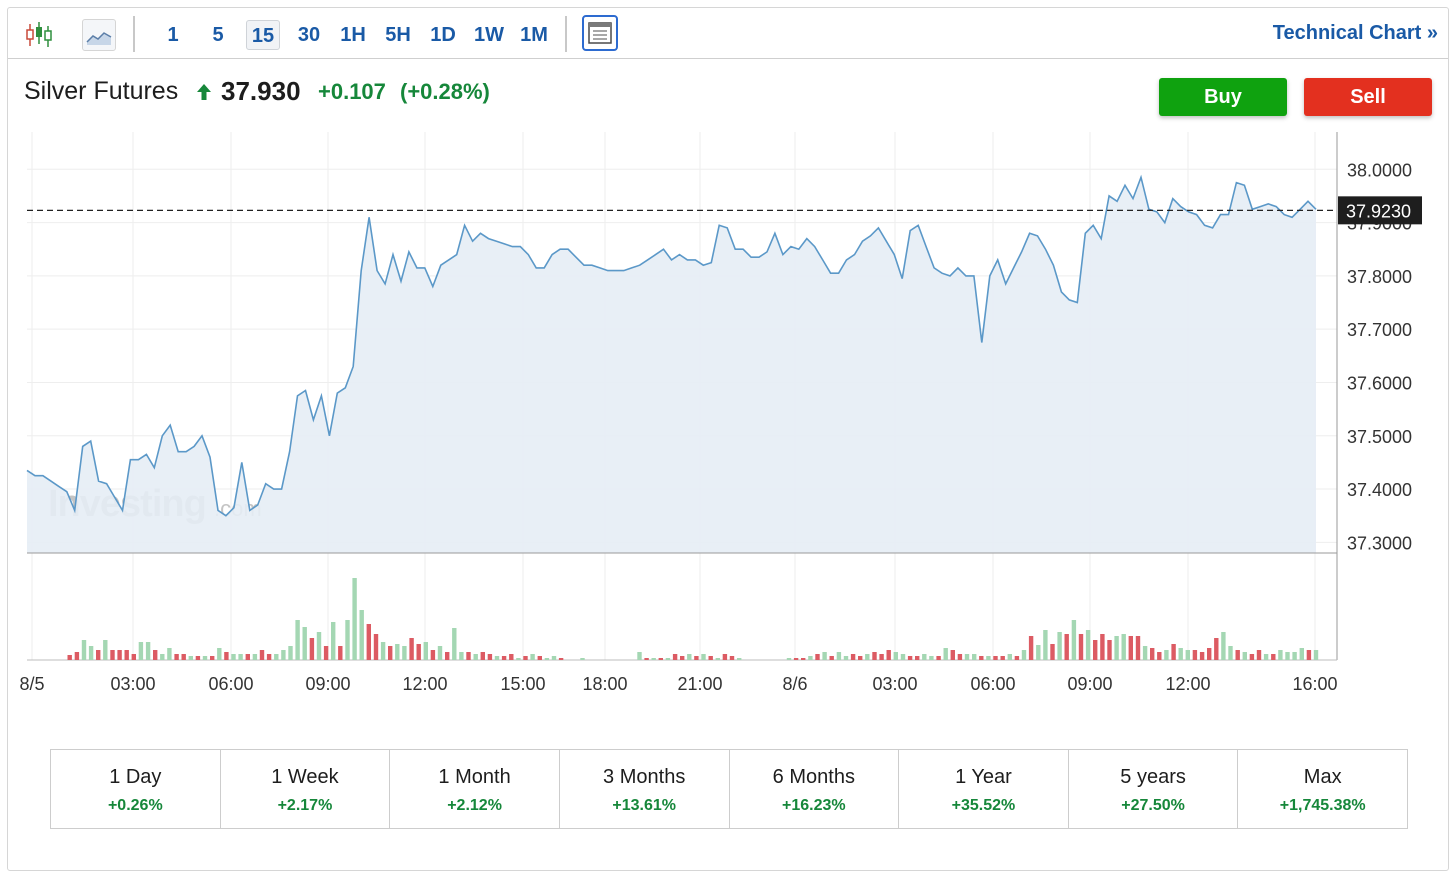 The width and height of the screenshot is (1456, 880). Describe the element at coordinates (39, 35) in the screenshot. I see `candlestick-icon` at that location.